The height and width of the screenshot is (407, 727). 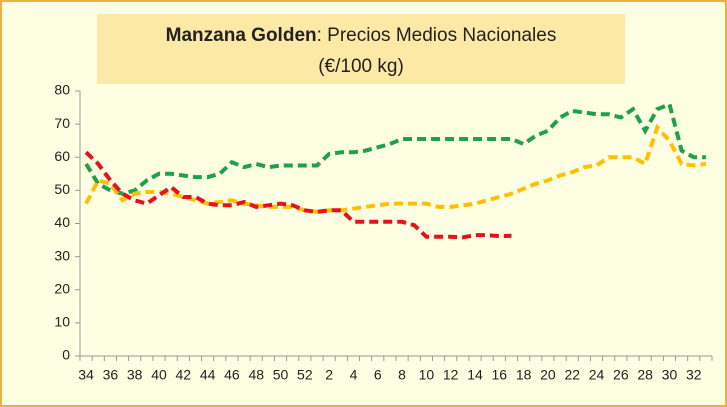 What do you see at coordinates (548, 375) in the screenshot?
I see `x-tick-label: 20` at bounding box center [548, 375].